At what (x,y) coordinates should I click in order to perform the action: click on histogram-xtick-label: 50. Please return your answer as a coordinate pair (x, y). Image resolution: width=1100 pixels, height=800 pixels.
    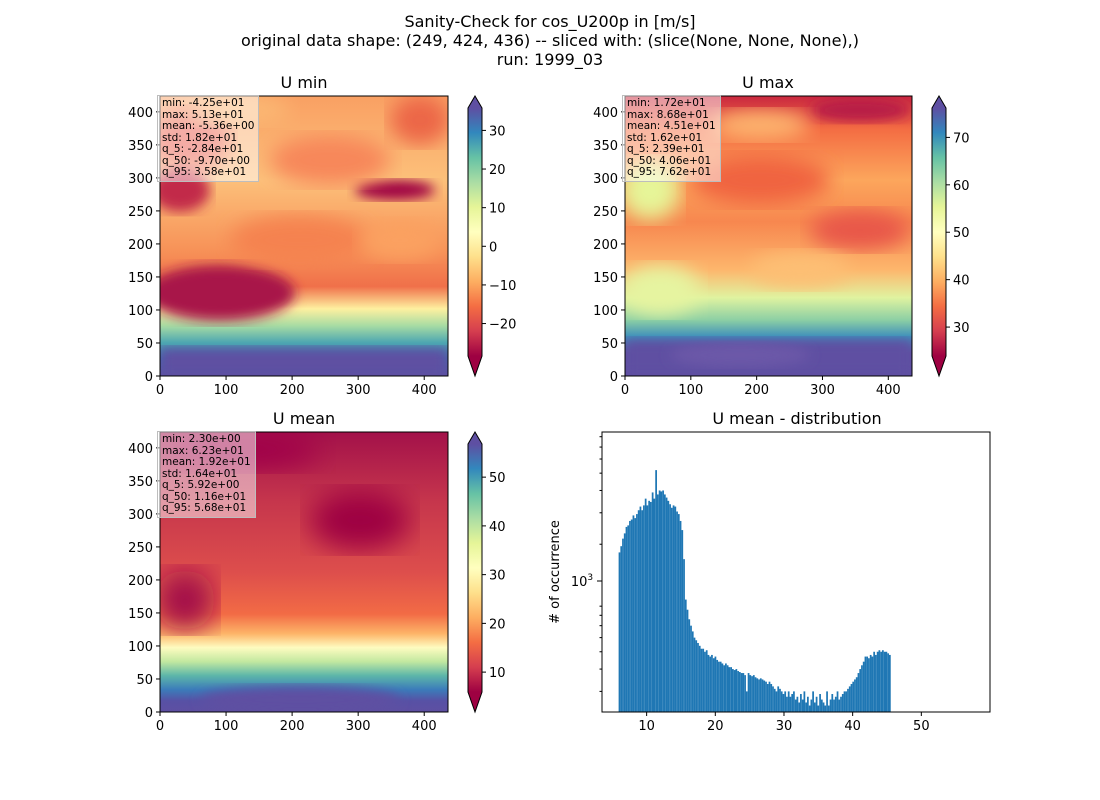
    Looking at the image, I should click on (921, 726).